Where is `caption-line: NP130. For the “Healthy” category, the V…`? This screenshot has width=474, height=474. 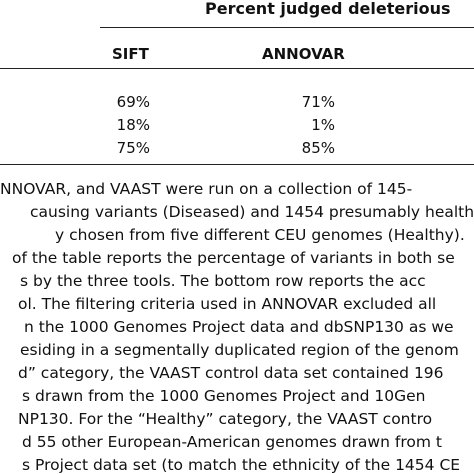 caption-line: NP130. For the “Healthy” category, the V… is located at coordinates (225, 419).